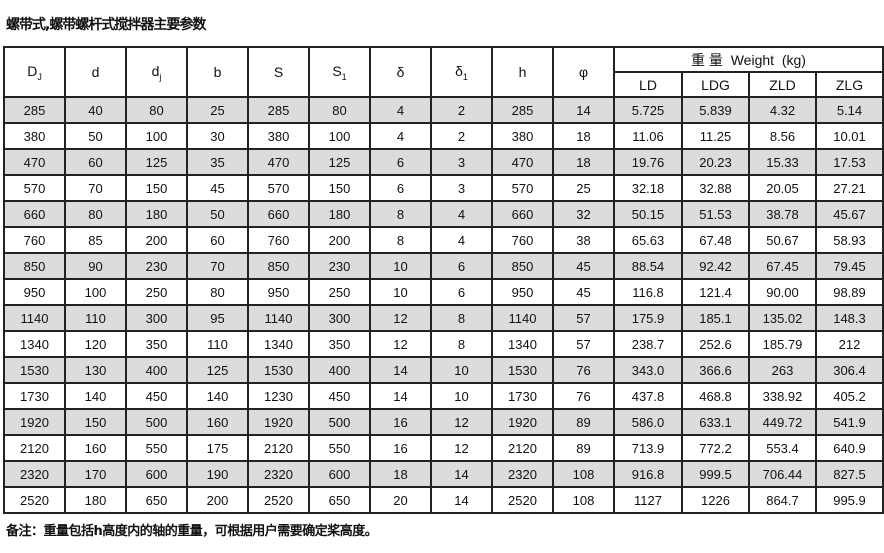 This screenshot has height=553, width=884. Describe the element at coordinates (95, 344) in the screenshot. I see `table-cell: 120` at that location.